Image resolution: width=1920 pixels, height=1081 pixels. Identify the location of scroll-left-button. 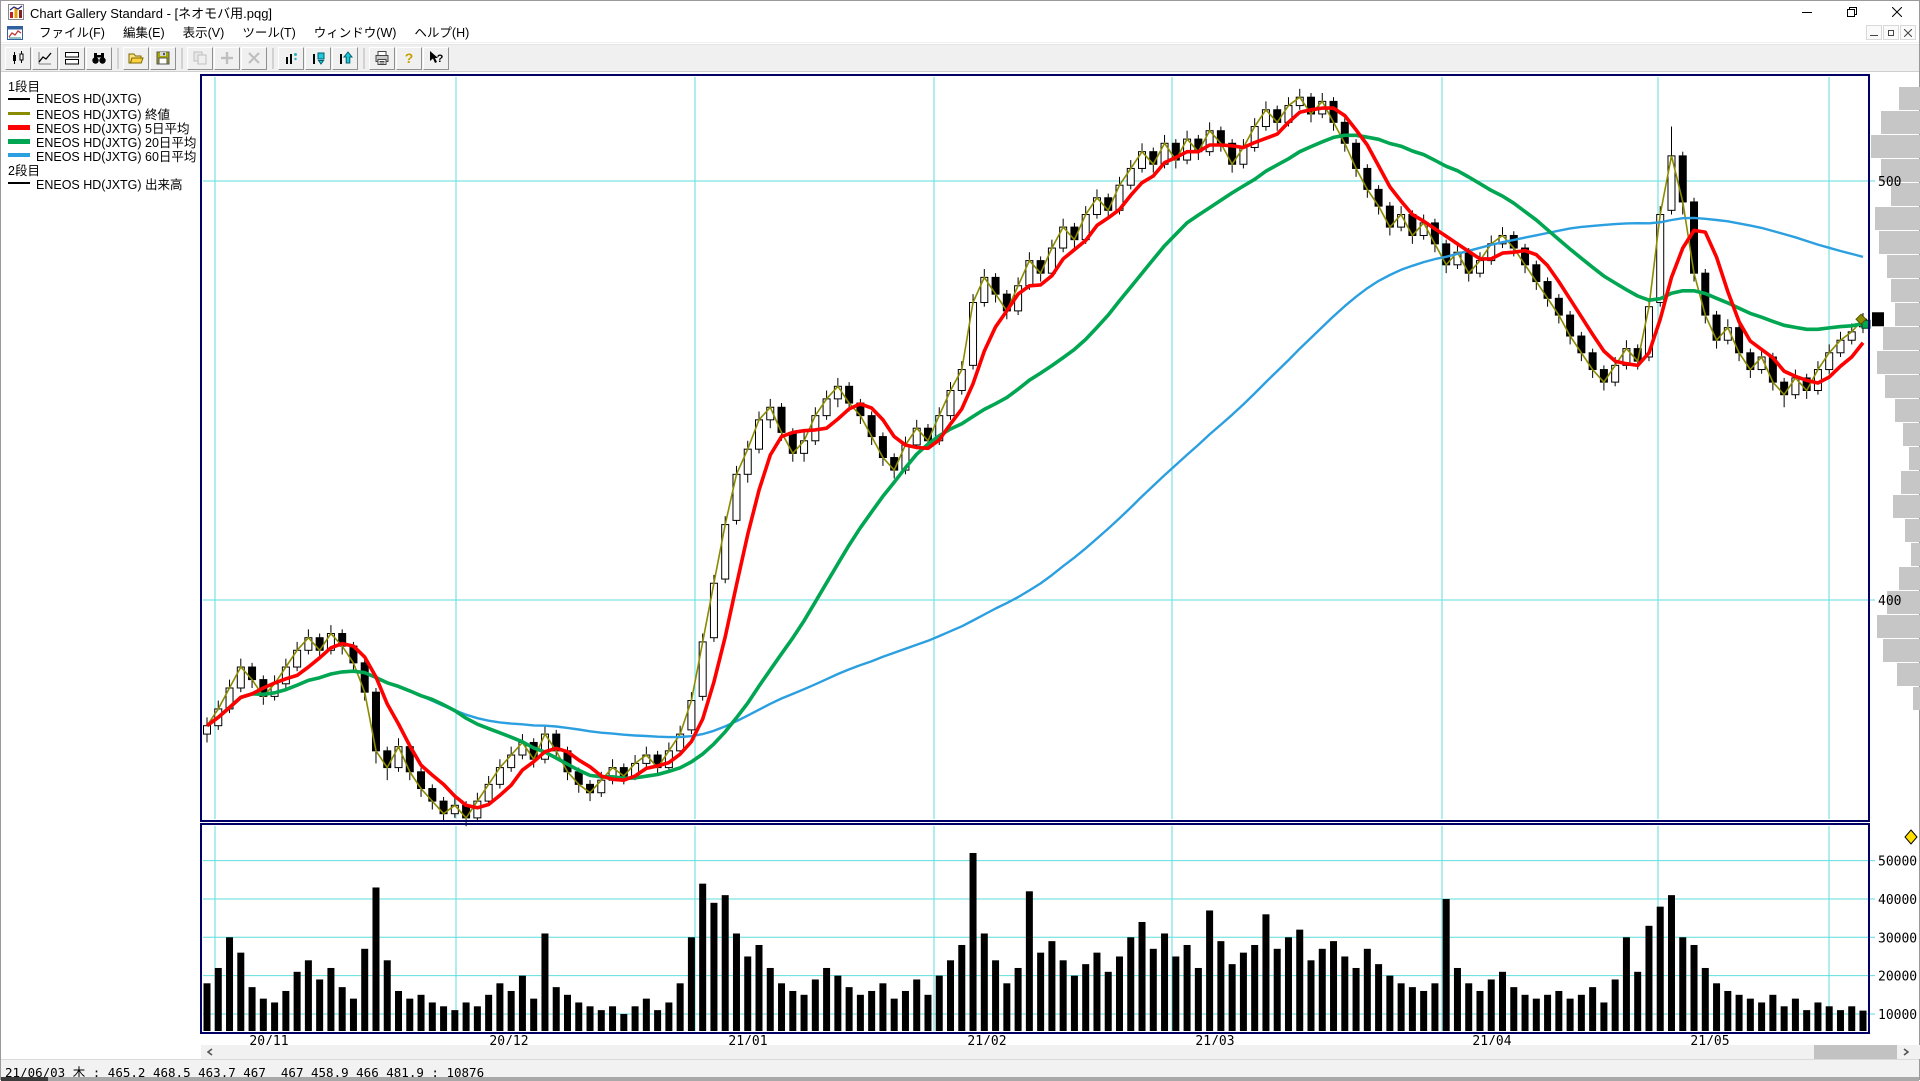
(209, 1052).